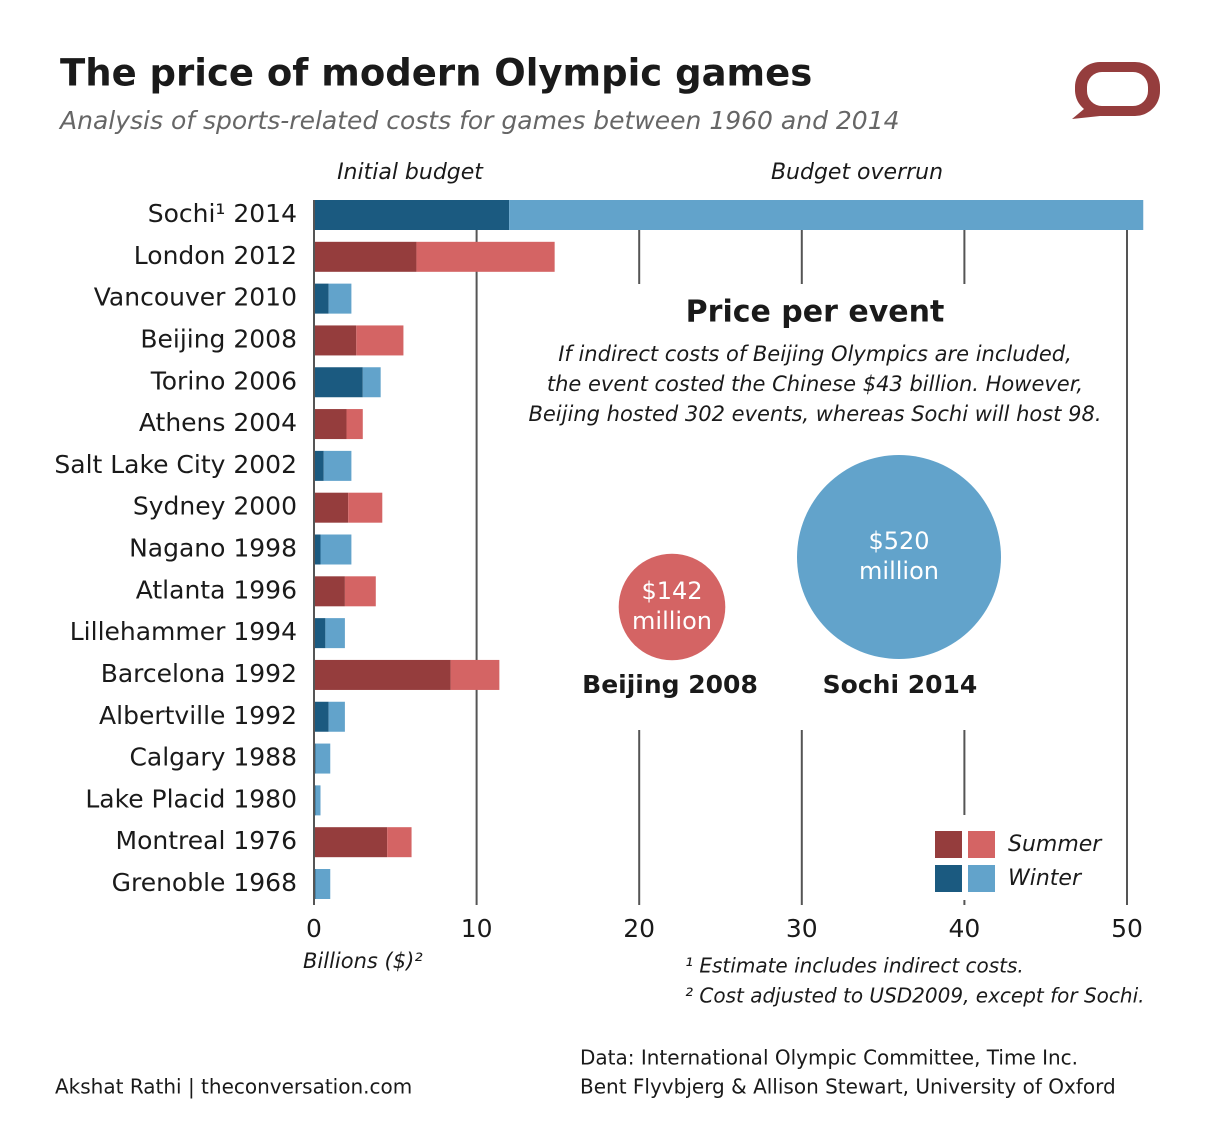 This screenshot has width=1222, height=1145. Describe the element at coordinates (233, 1087) in the screenshot. I see `credit: Akshat Rathi | theconversation.com` at that location.